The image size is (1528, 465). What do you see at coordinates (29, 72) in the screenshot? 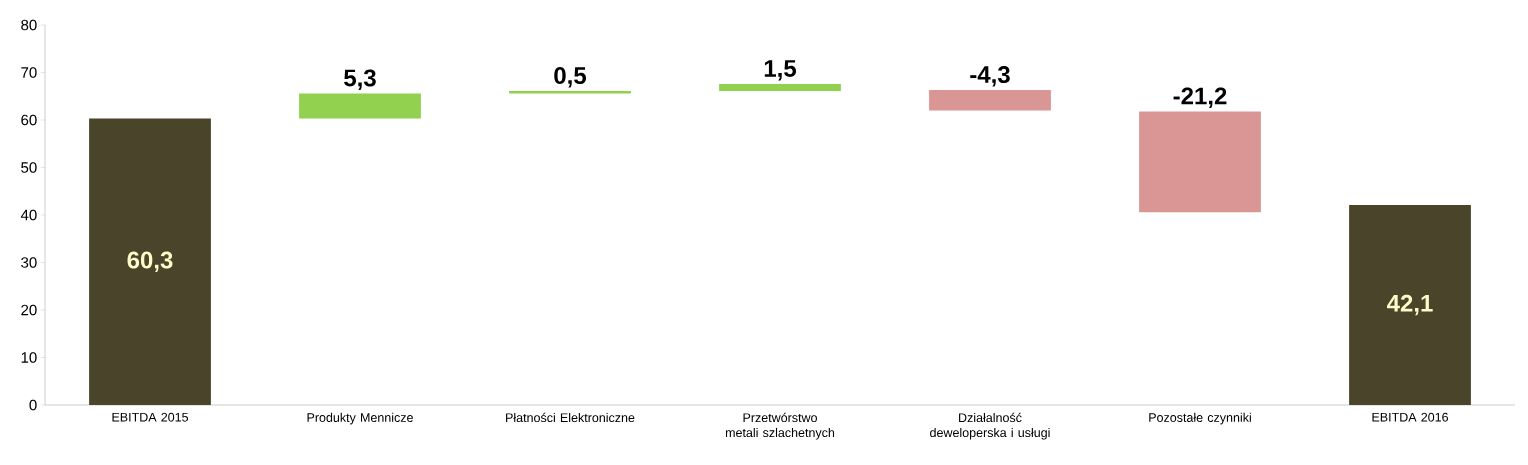
I see `y-tick-label: 70` at bounding box center [29, 72].